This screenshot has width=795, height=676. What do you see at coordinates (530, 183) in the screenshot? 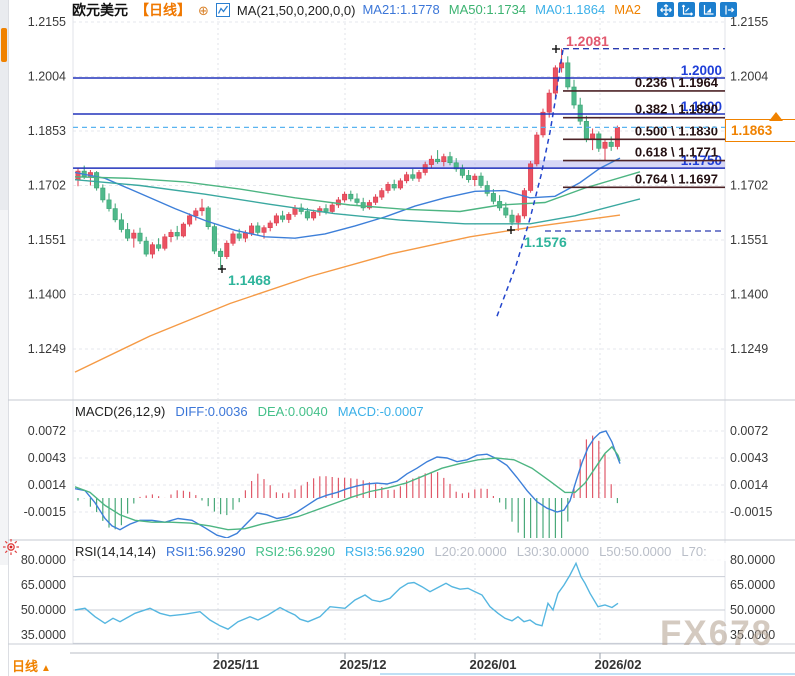
I see `projection-curve` at bounding box center [530, 183].